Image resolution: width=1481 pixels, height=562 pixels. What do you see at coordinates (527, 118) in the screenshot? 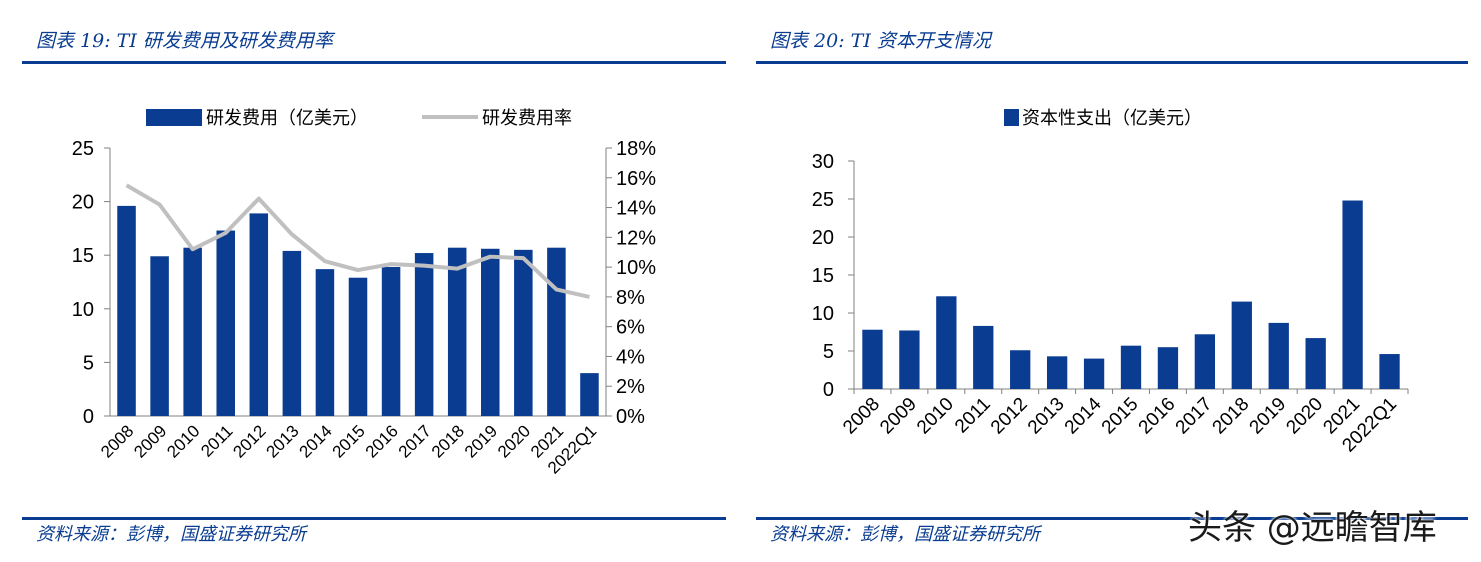
I see `legend-label-line: 研发费用率` at bounding box center [527, 118].